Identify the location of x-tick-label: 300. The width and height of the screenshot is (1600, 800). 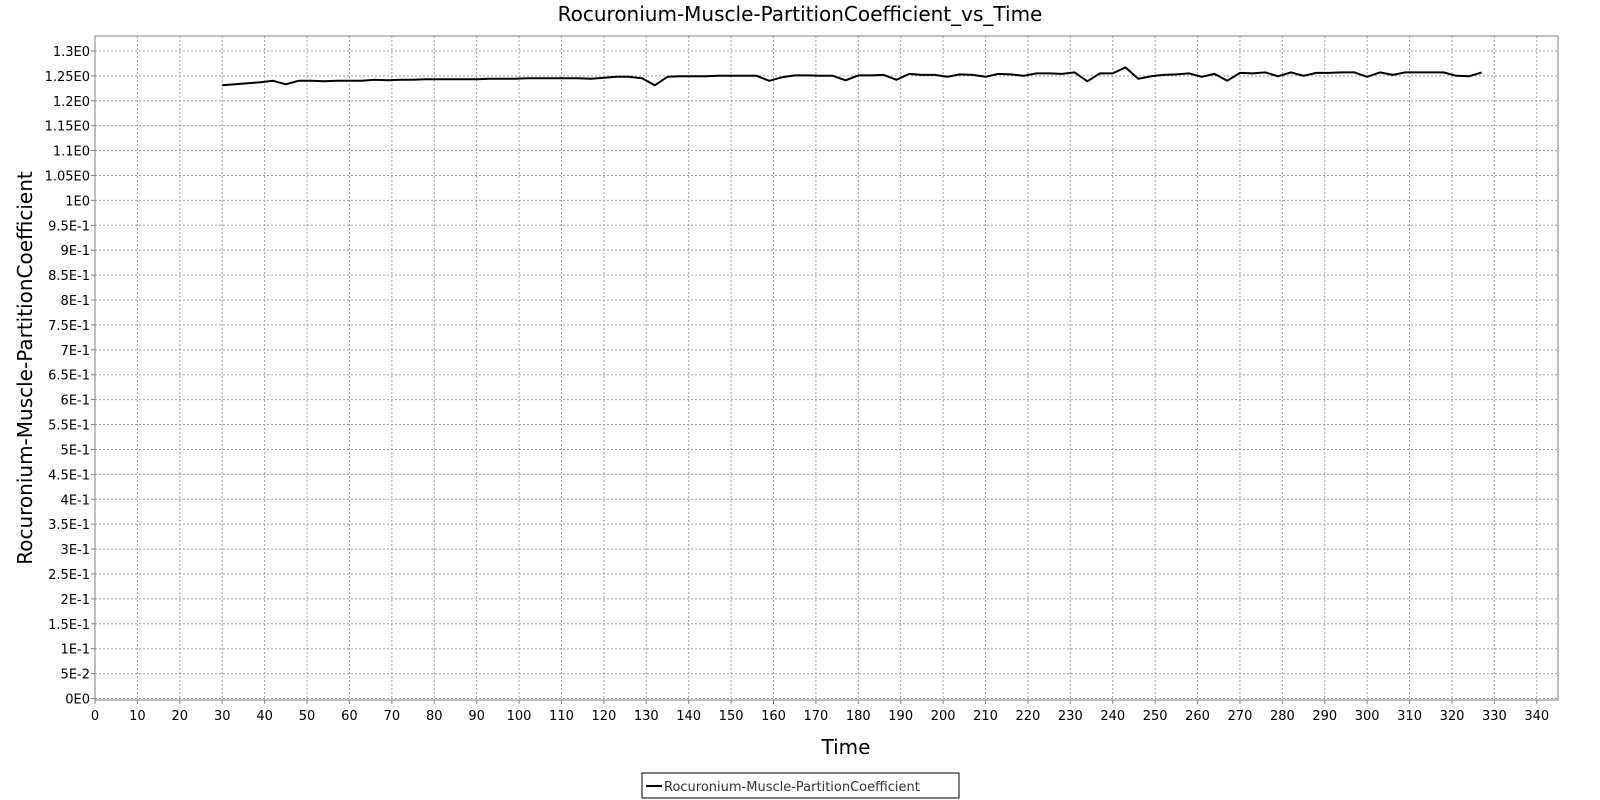
(1367, 716).